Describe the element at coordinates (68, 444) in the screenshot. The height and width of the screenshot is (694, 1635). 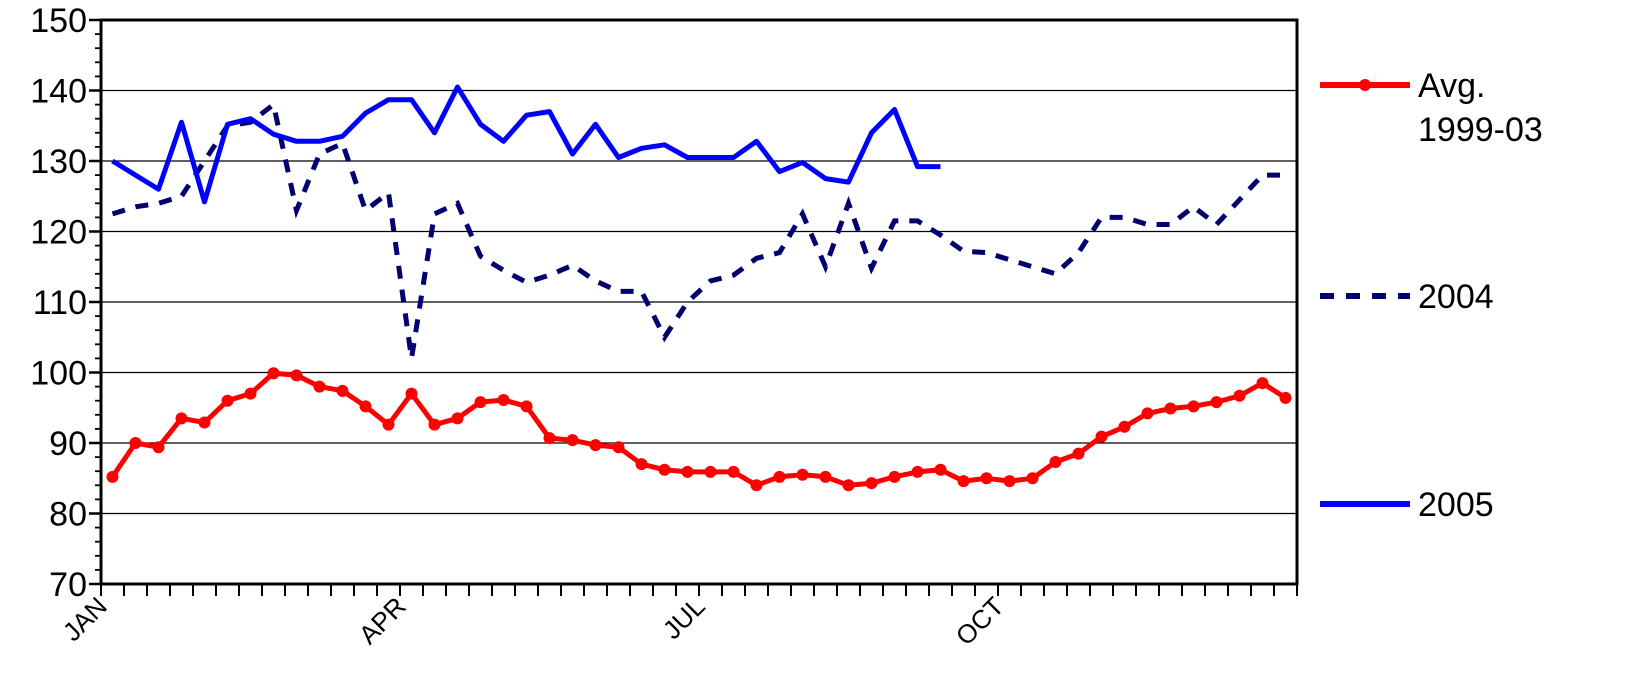
I see `y-tick-label: 90` at that location.